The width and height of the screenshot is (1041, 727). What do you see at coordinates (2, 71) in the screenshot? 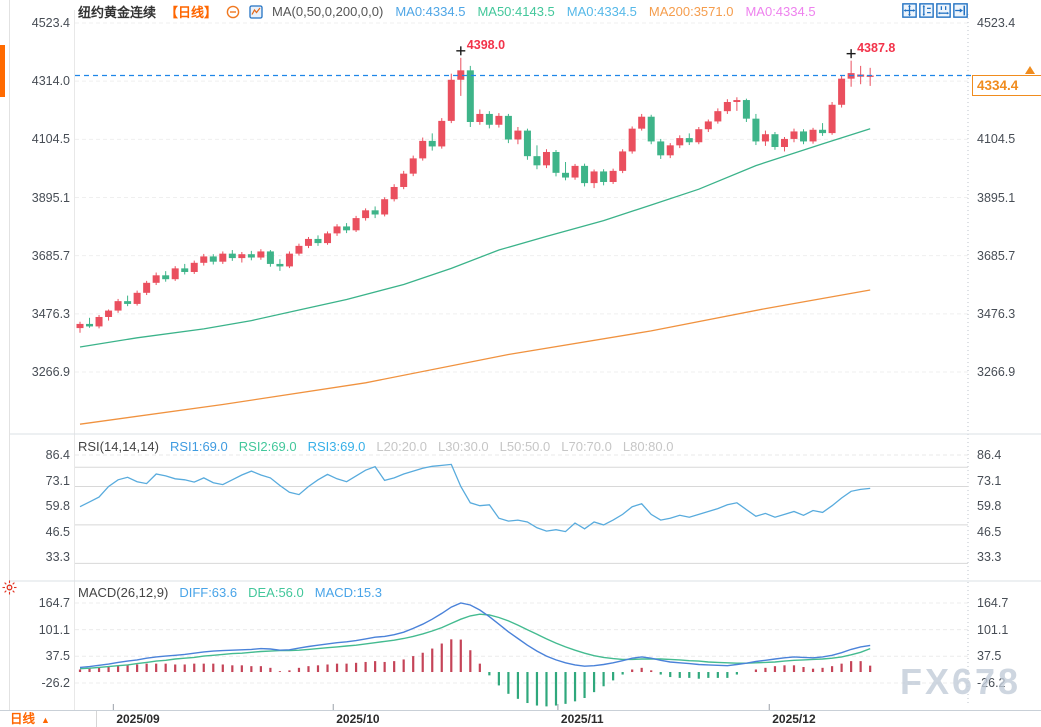
I see `scrollbar-thumb` at bounding box center [2, 71].